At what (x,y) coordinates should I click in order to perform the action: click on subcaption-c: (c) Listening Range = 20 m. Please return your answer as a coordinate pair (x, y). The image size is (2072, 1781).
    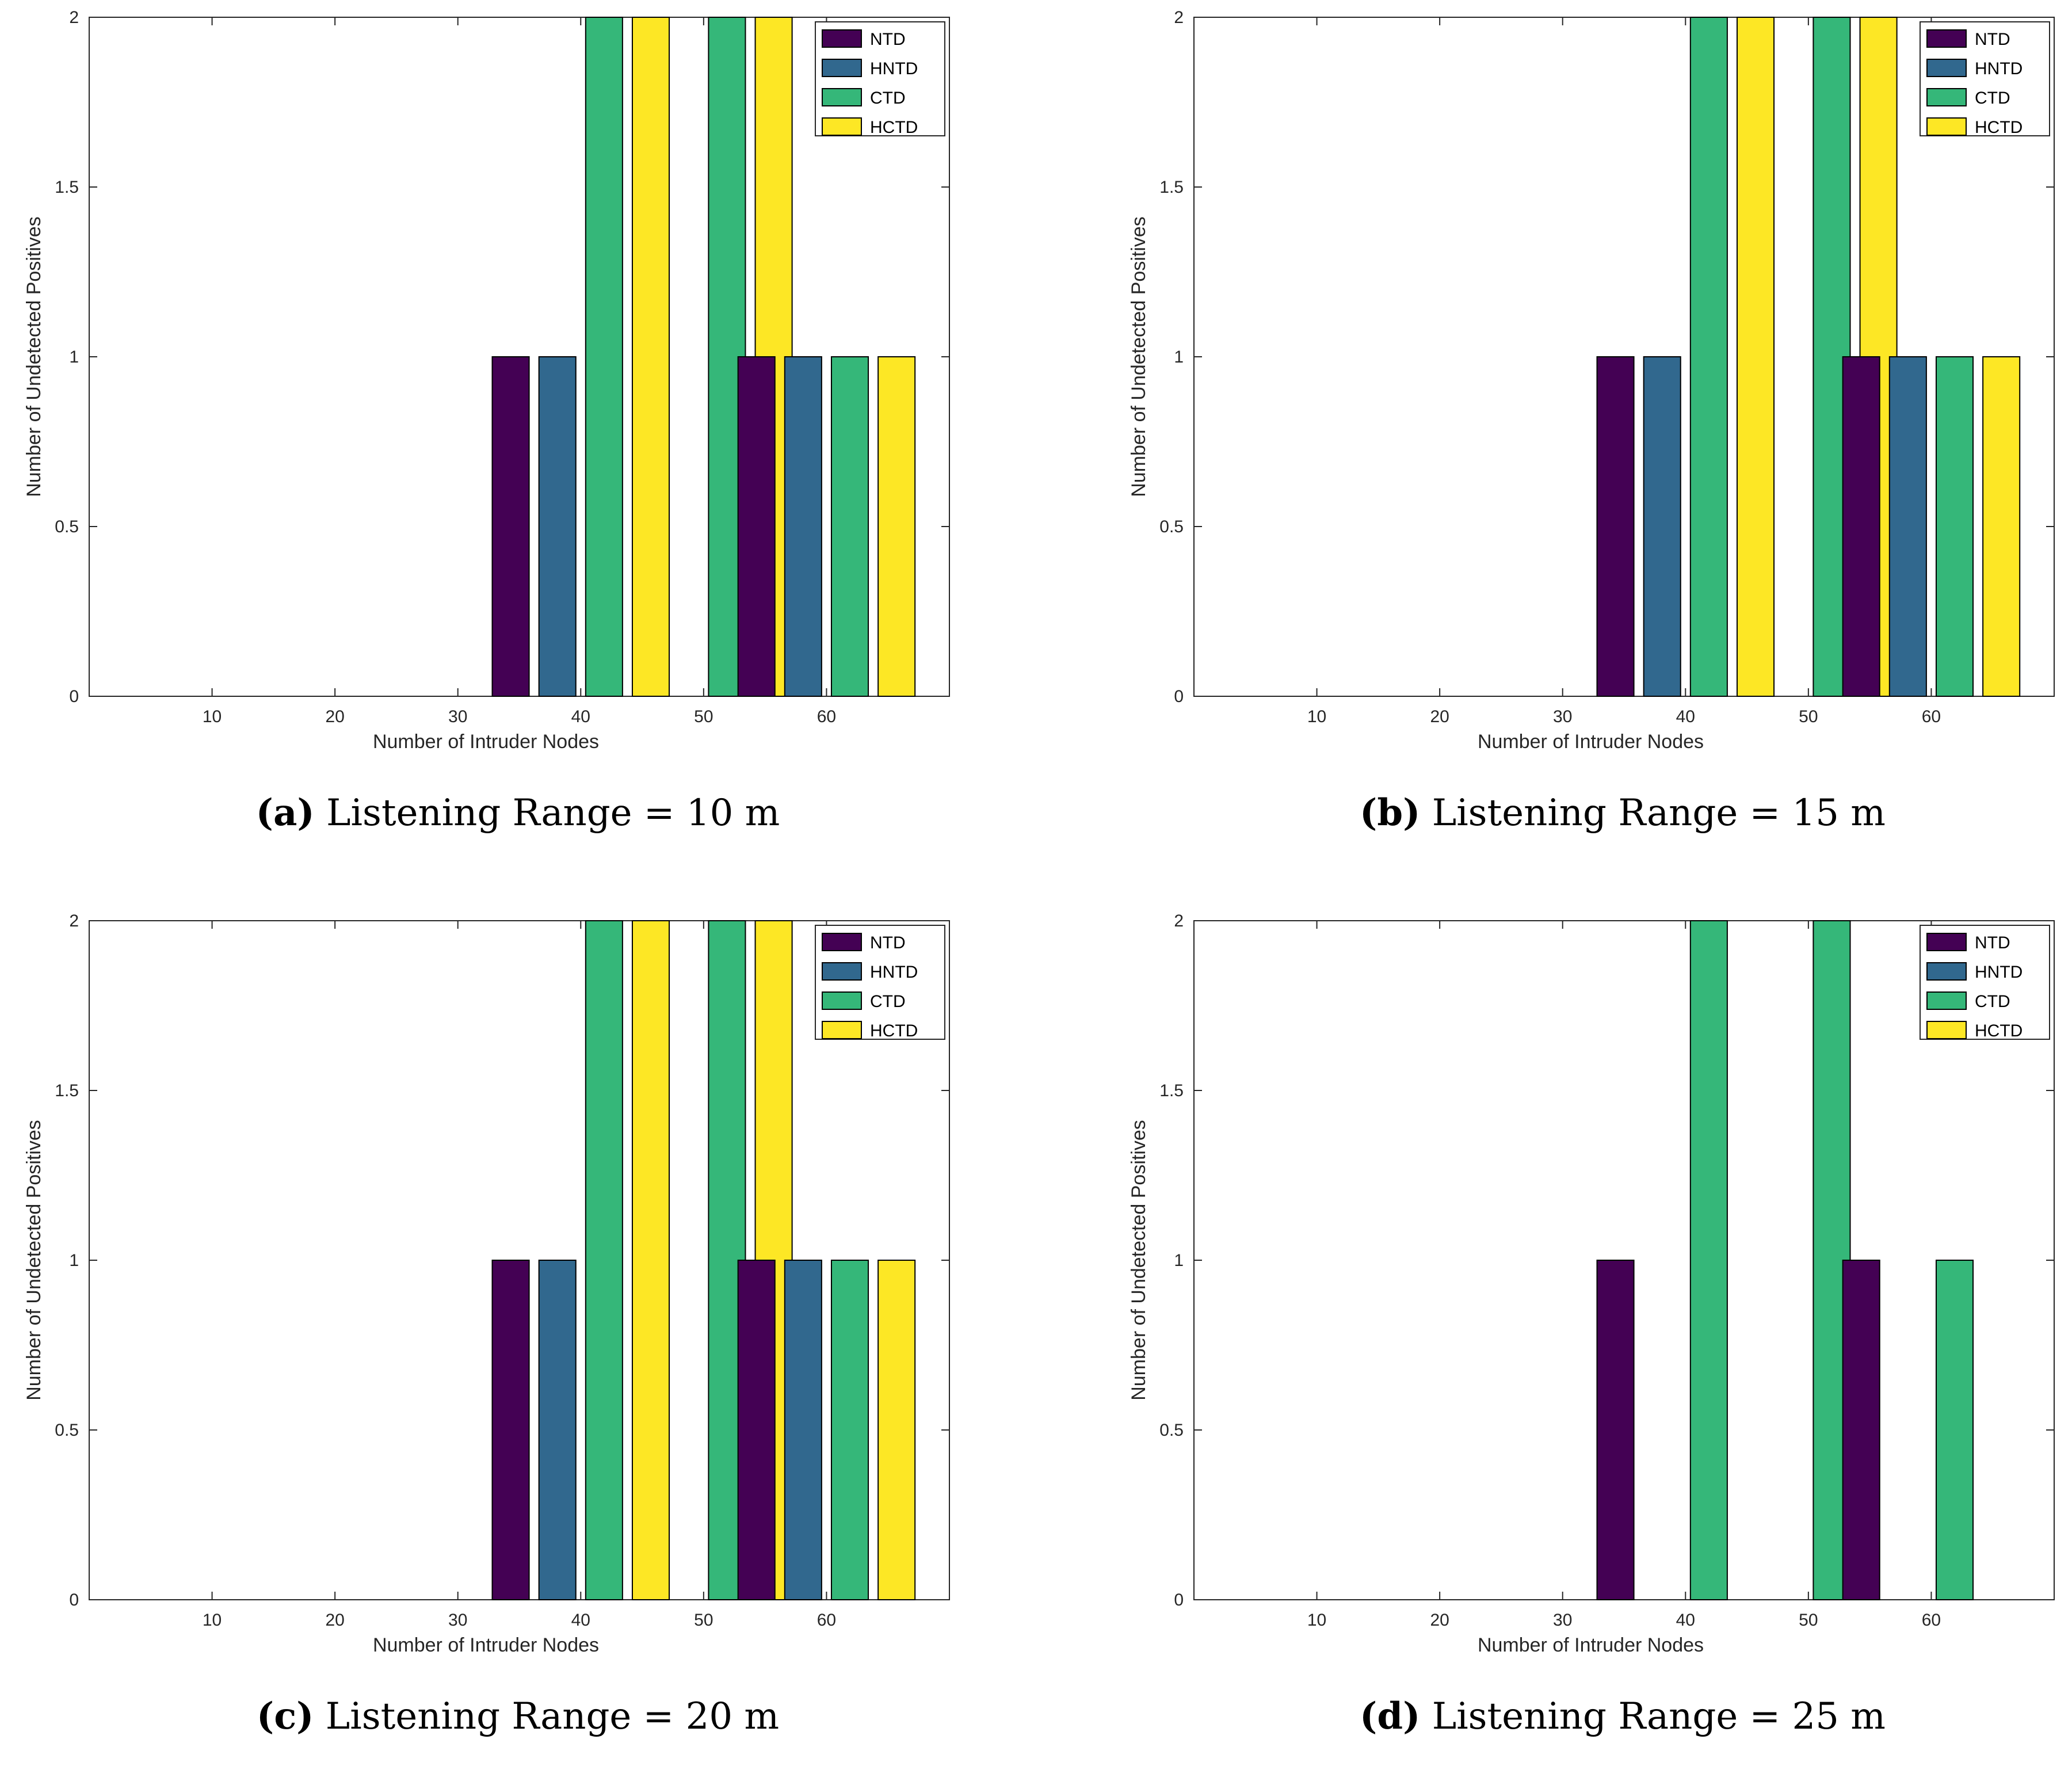
    Looking at the image, I should click on (518, 1717).